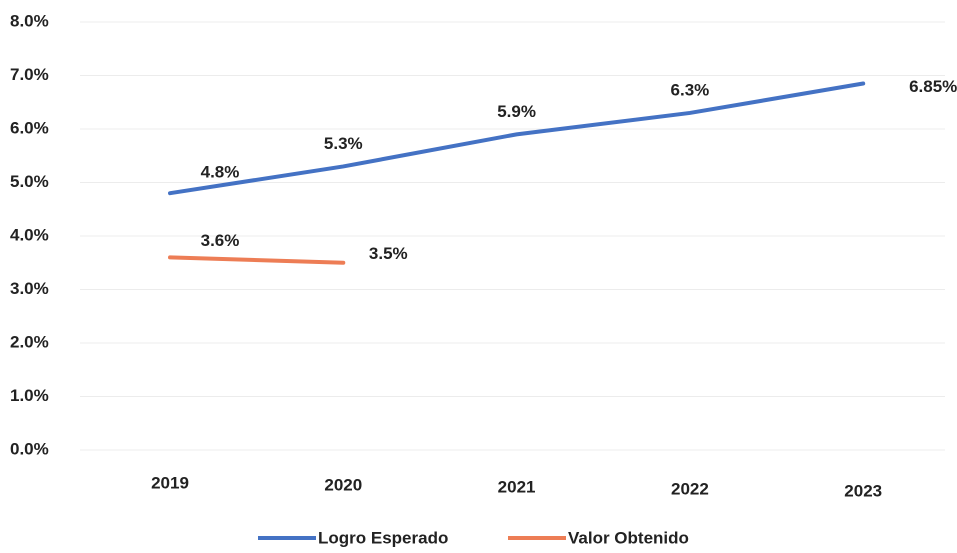 The height and width of the screenshot is (553, 957). Describe the element at coordinates (517, 486) in the screenshot. I see `x-tick-label: 2021` at that location.